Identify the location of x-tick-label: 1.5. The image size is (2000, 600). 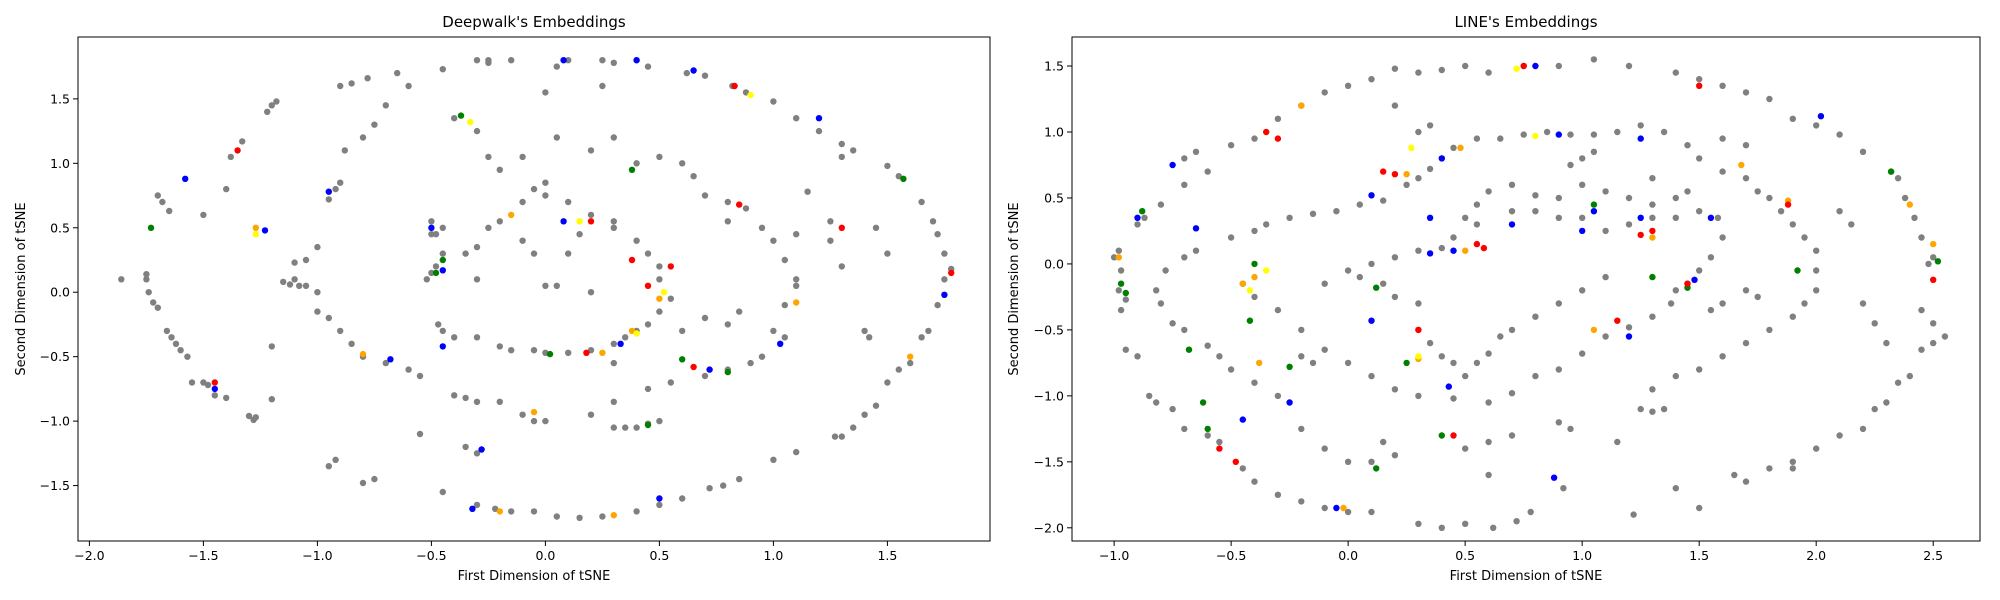
(887, 555).